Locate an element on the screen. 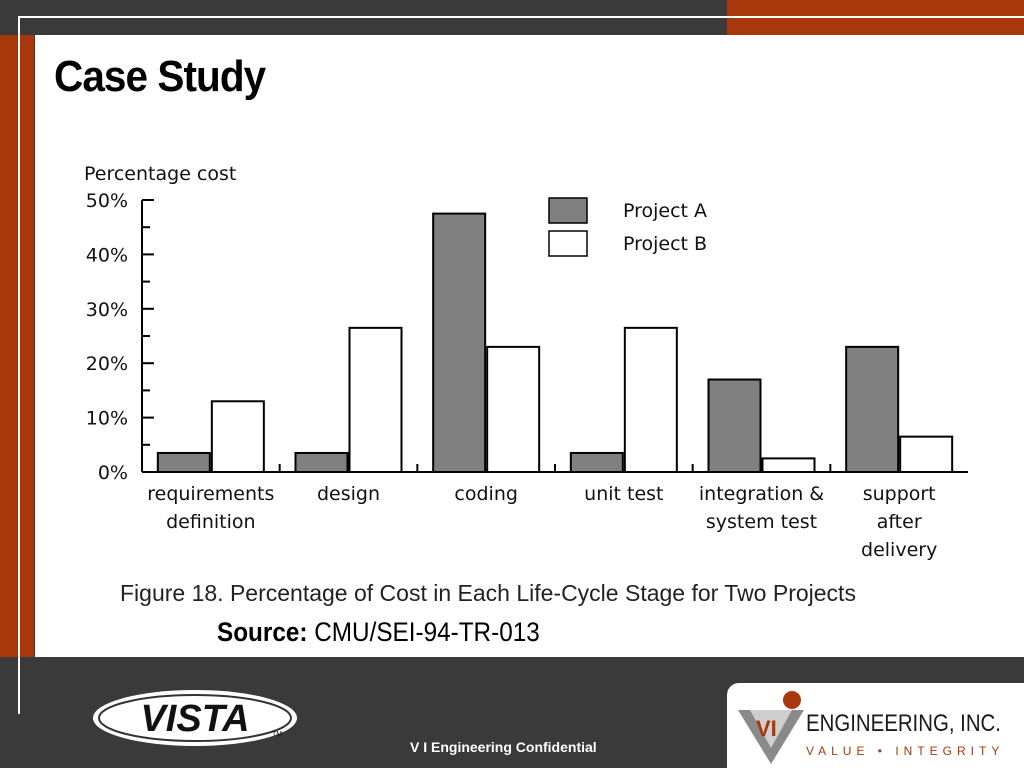  source-label: Source: is located at coordinates (262, 632).